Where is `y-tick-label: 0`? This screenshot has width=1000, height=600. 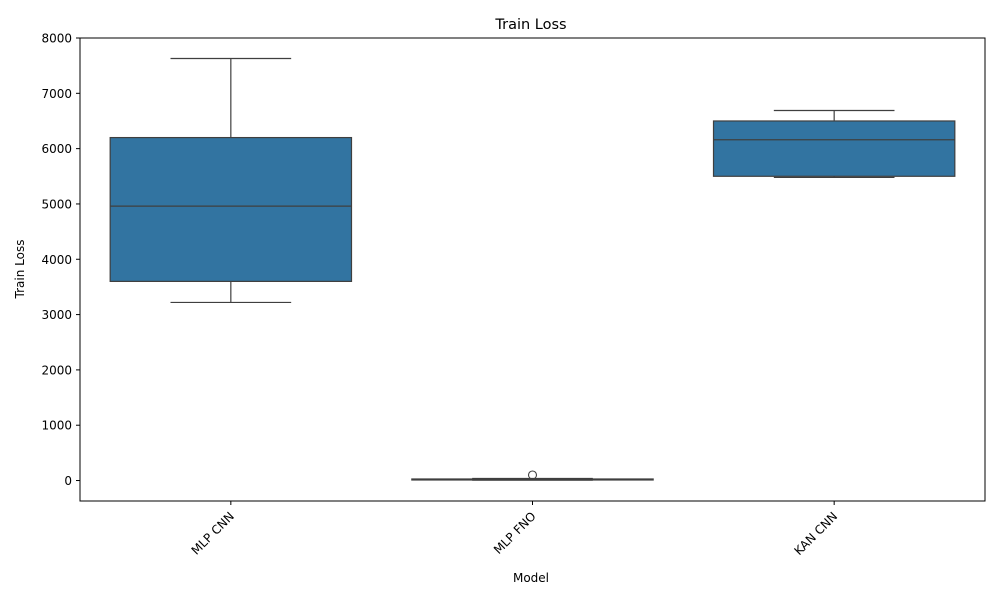 y-tick-label: 0 is located at coordinates (68, 481).